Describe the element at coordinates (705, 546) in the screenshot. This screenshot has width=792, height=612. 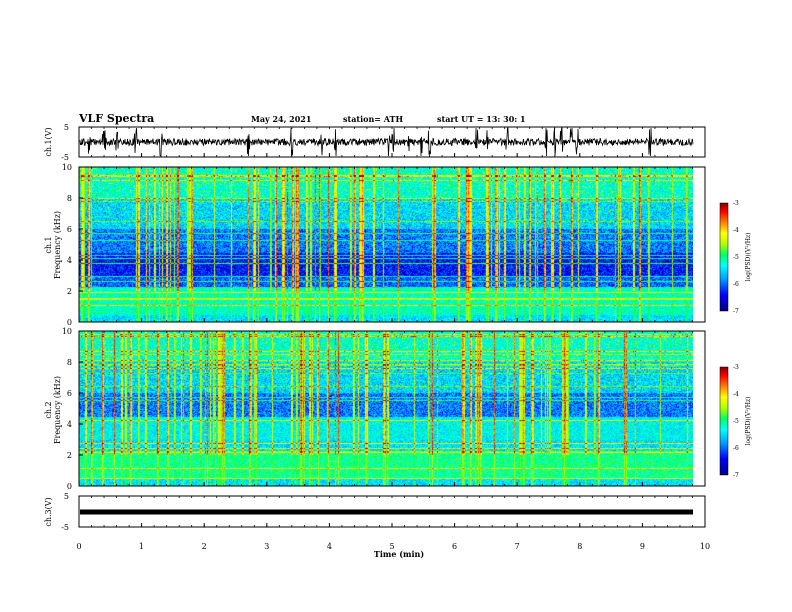
I see `x-tick-label-10: 10` at that location.